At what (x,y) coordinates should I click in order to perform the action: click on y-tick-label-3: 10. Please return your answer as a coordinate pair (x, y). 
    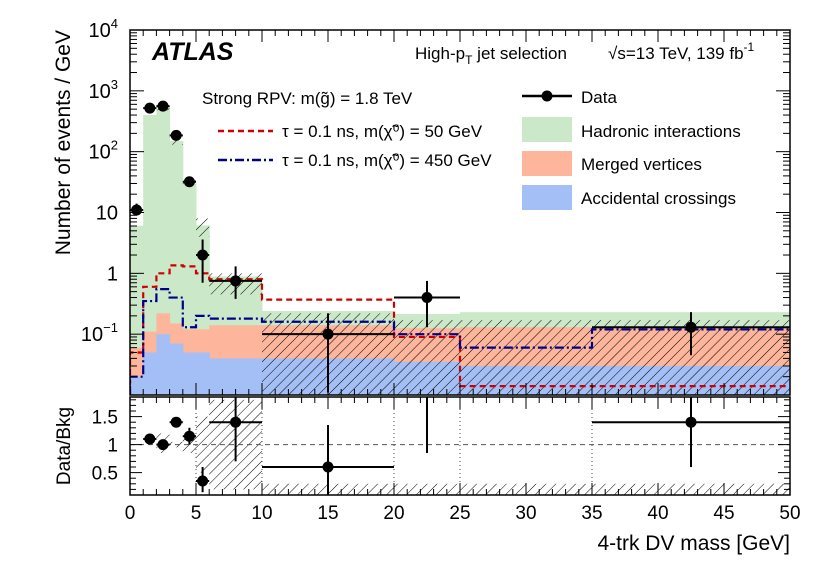
    Looking at the image, I should click on (107, 214).